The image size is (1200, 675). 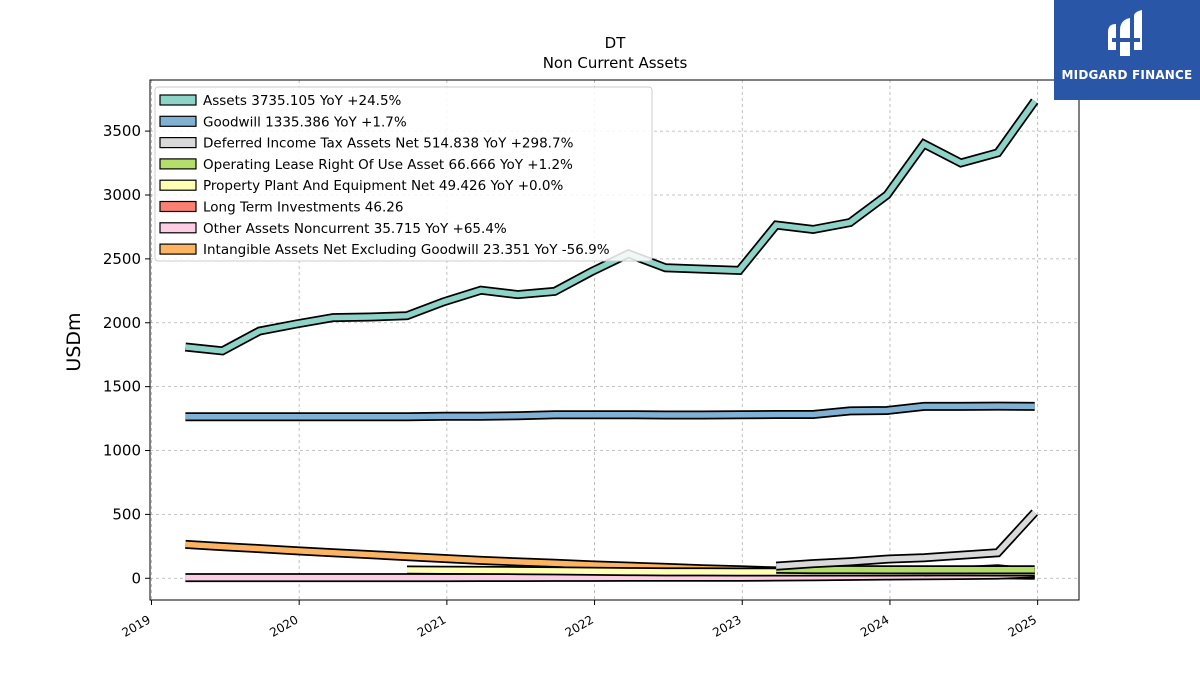 What do you see at coordinates (431, 625) in the screenshot?
I see `x-tick-label: 2021` at bounding box center [431, 625].